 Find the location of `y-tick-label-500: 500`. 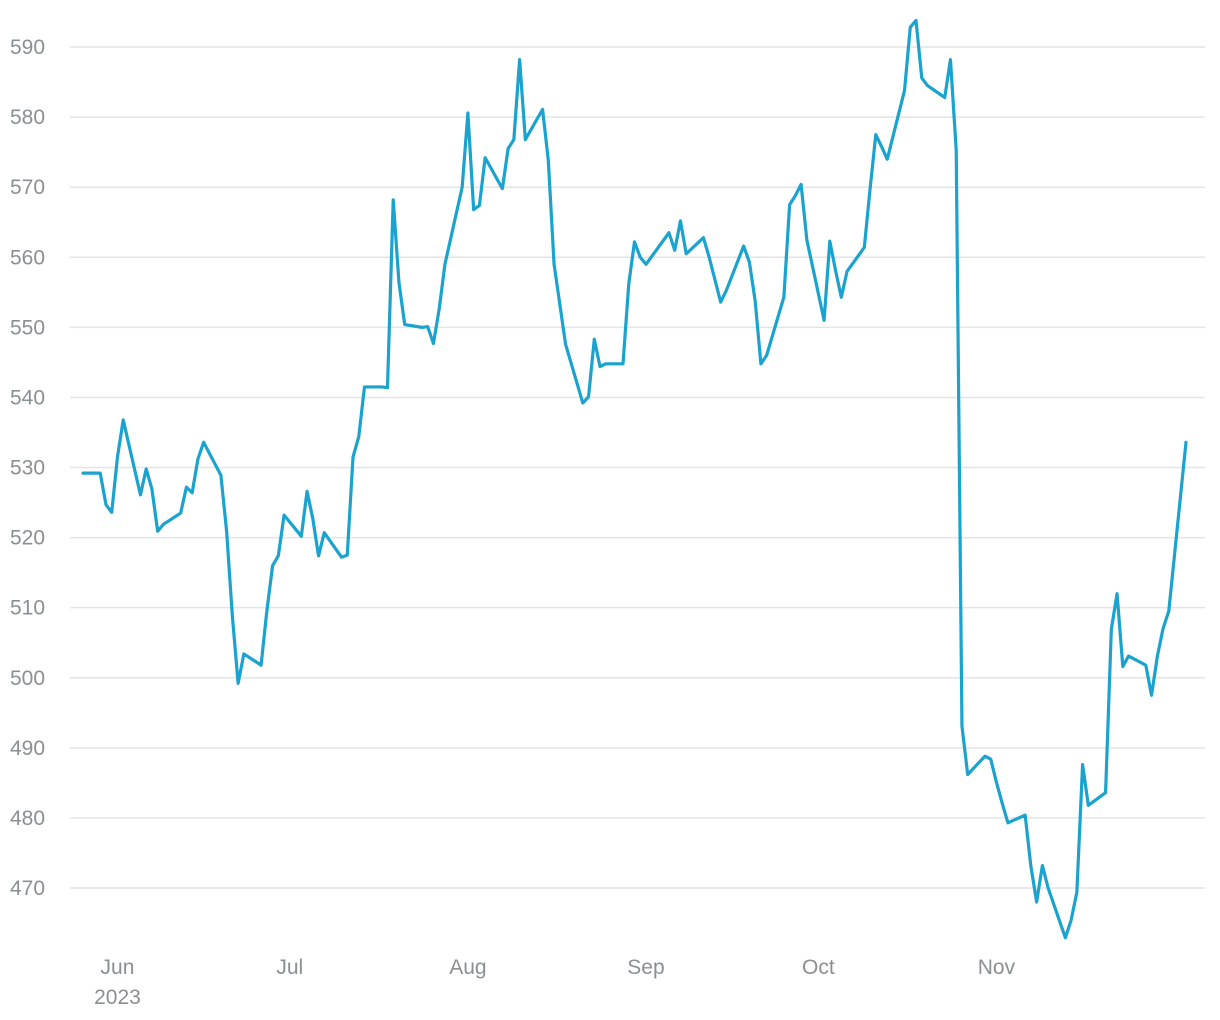

y-tick-label-500: 500 is located at coordinates (27, 678).